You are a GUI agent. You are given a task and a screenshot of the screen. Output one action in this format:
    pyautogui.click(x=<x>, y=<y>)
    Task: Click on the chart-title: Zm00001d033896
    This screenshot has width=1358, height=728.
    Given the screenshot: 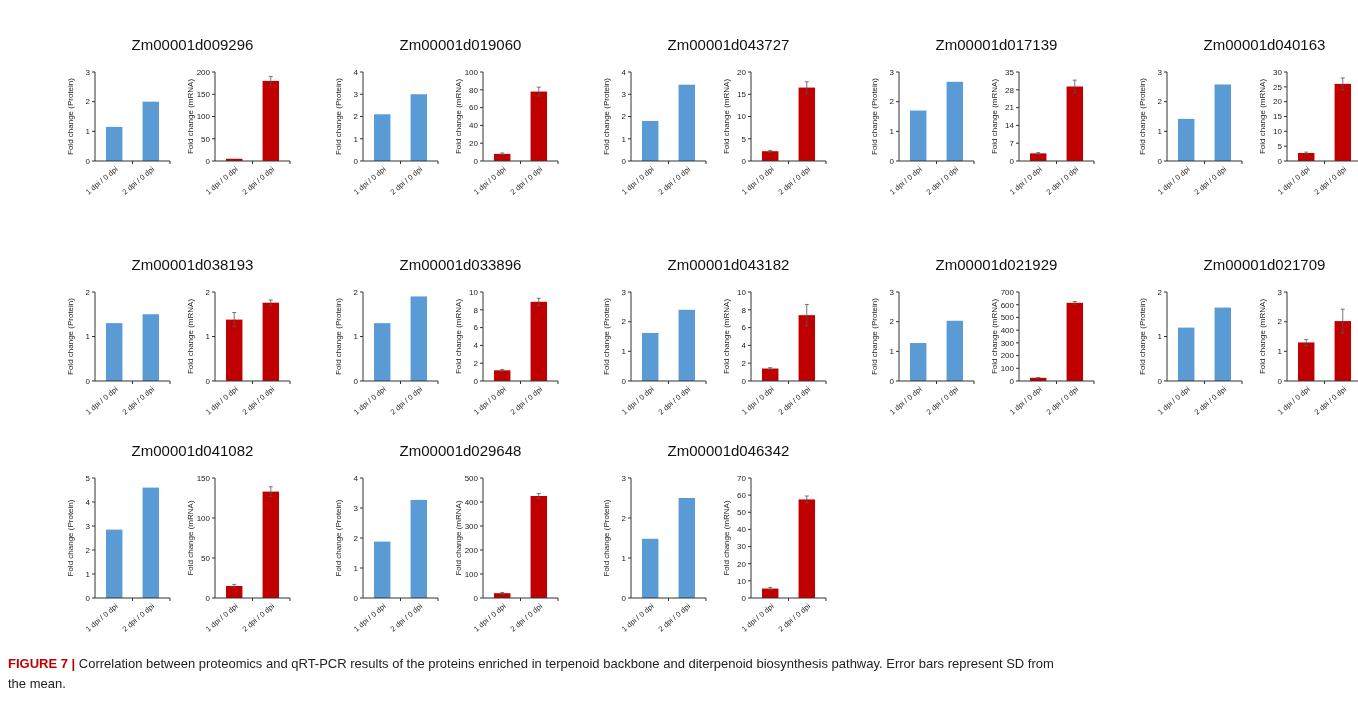 What is the action you would take?
    pyautogui.click(x=460, y=264)
    